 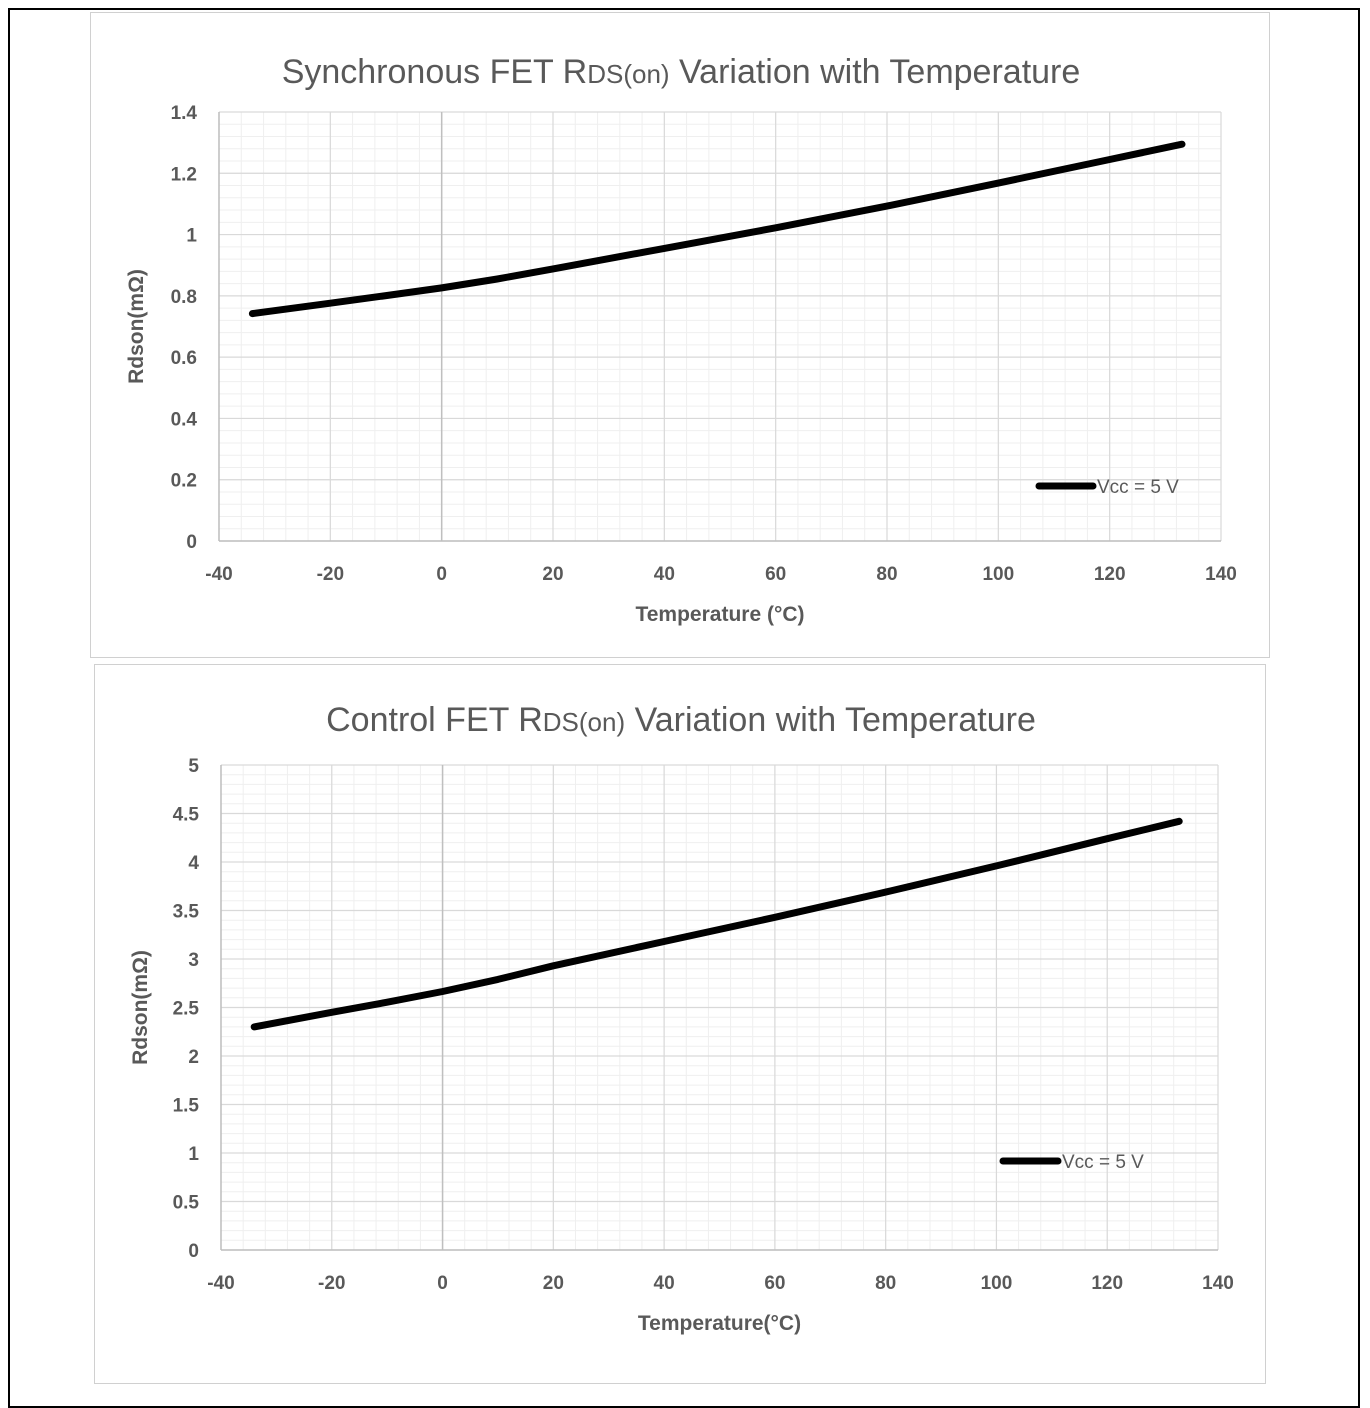 What do you see at coordinates (186, 815) in the screenshot?
I see `chart2-y-tick-label: 4.5` at bounding box center [186, 815].